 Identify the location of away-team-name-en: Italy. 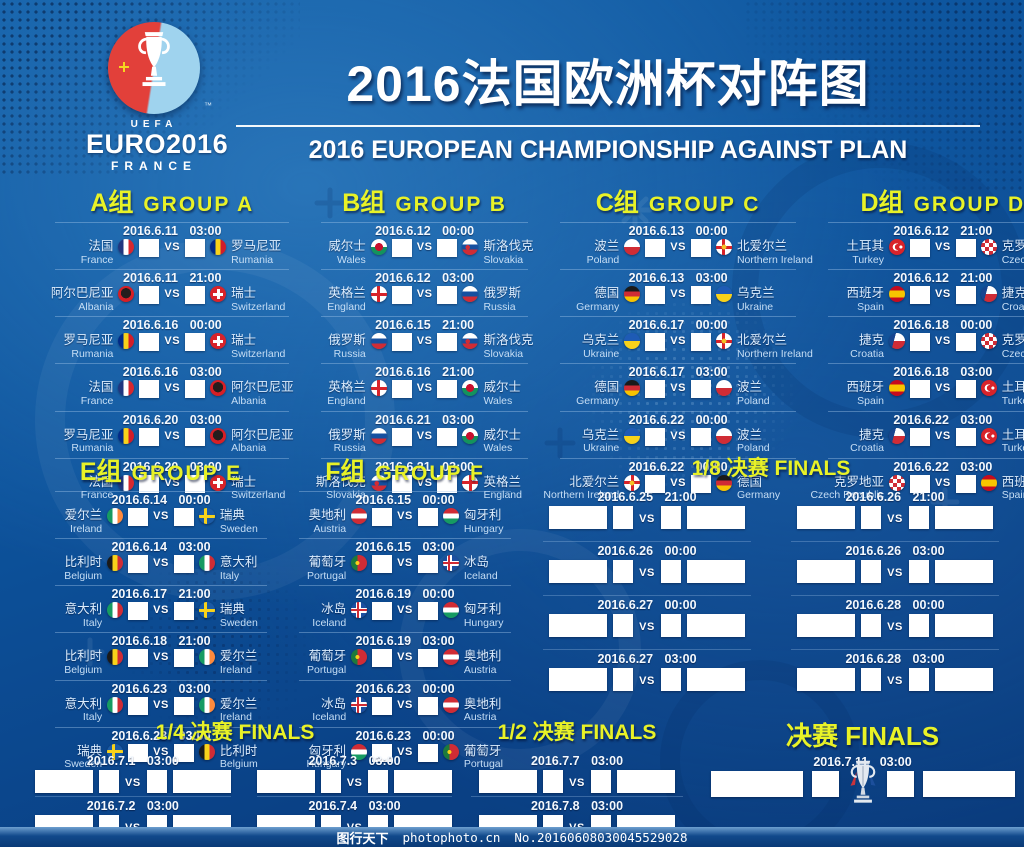
(229, 575).